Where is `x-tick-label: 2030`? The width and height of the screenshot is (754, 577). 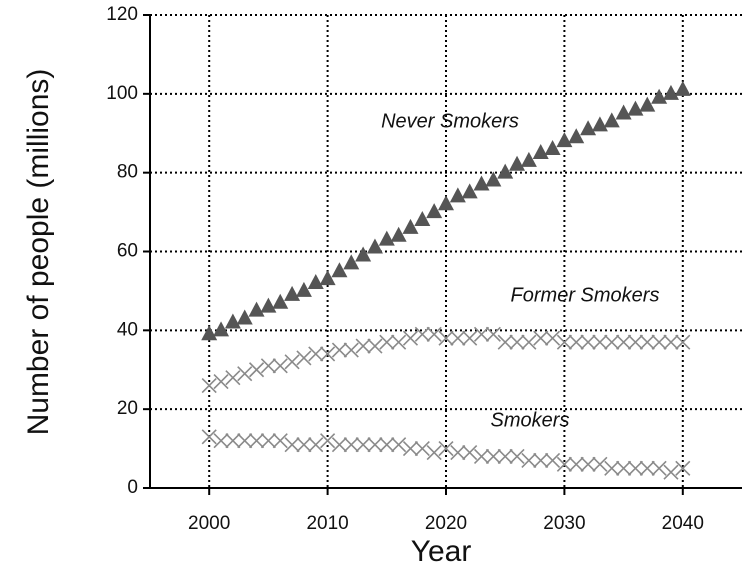
x-tick-label: 2030 is located at coordinates (564, 523).